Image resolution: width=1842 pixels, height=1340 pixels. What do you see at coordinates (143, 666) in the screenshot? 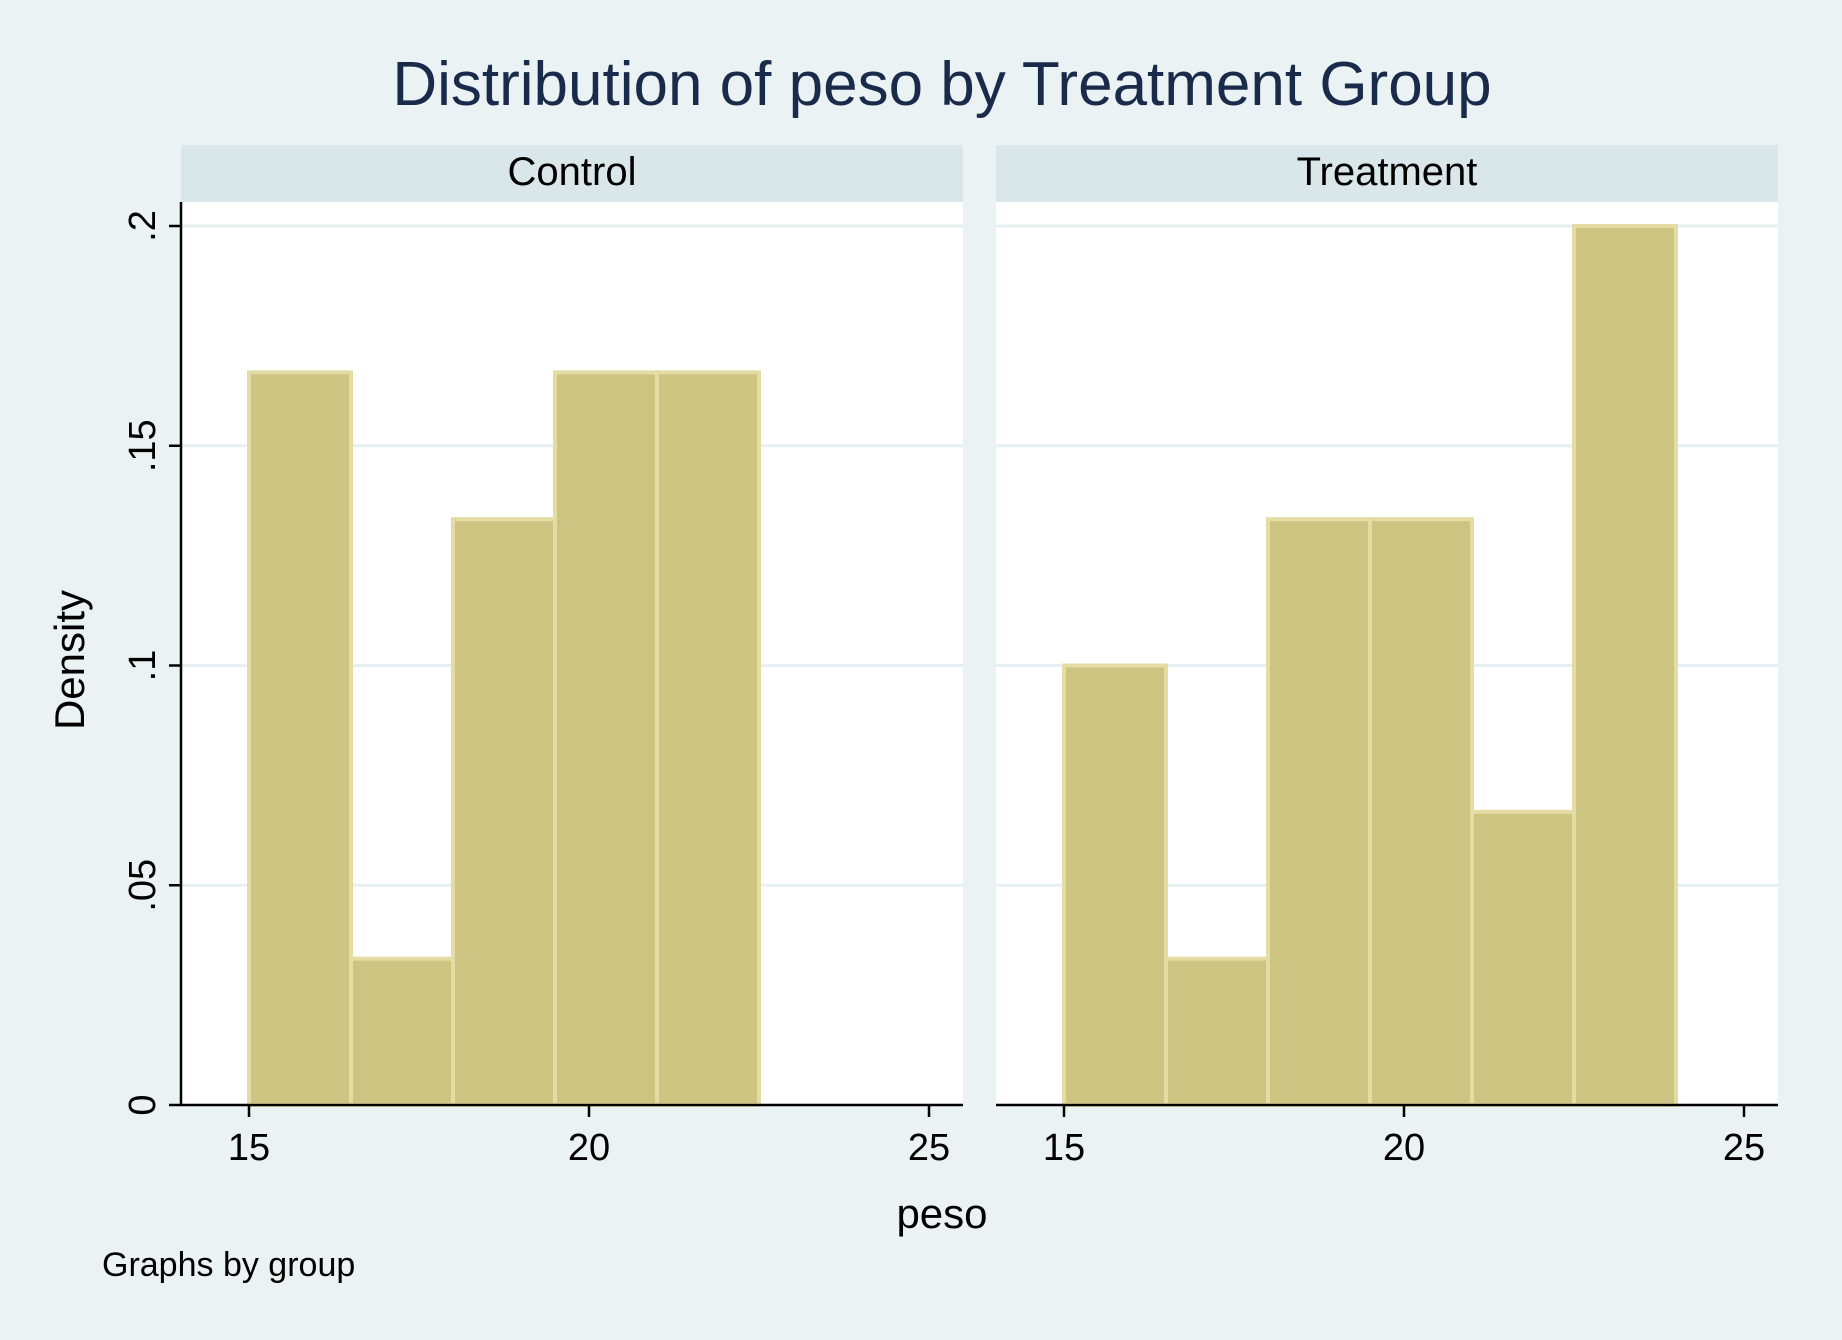
I see `y-tick-label: .1` at bounding box center [143, 666].